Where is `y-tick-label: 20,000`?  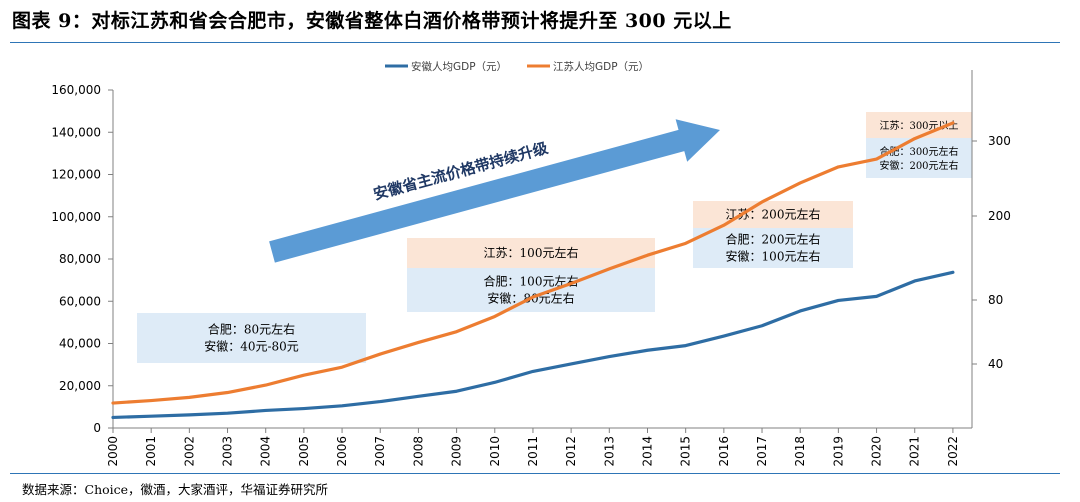 y-tick-label: 20,000 is located at coordinates (80, 386).